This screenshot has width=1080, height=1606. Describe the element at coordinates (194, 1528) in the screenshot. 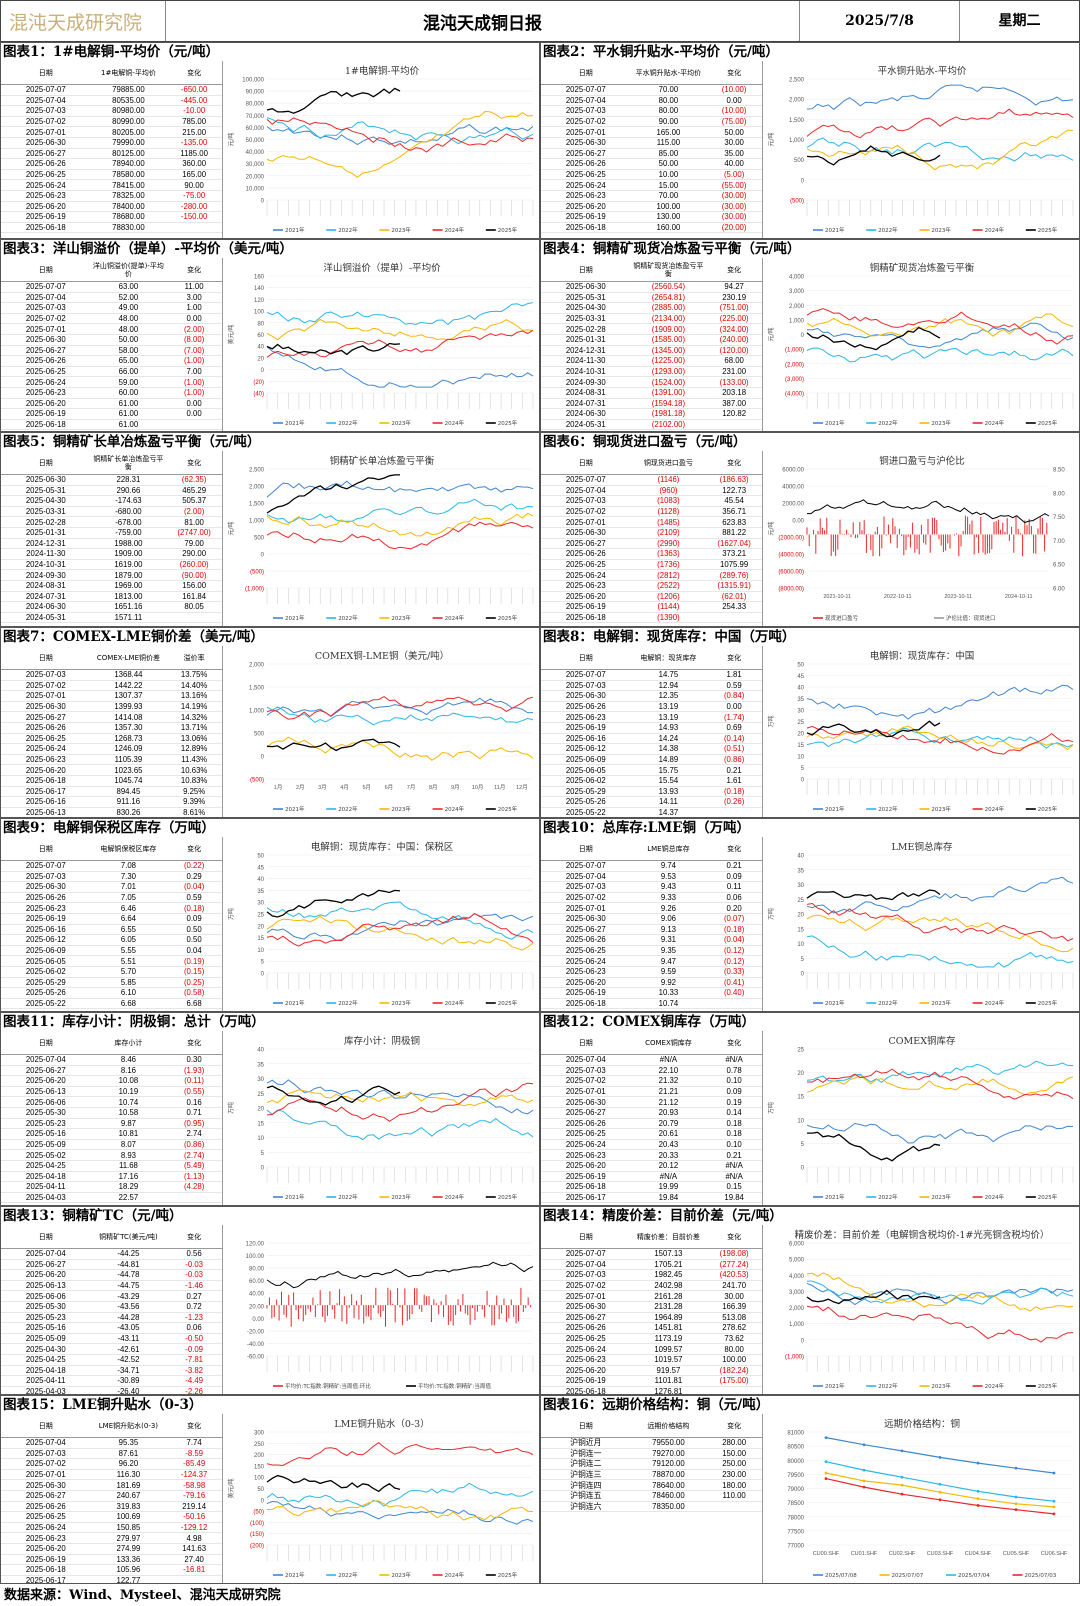

I see `table-cell: -129.12` at that location.